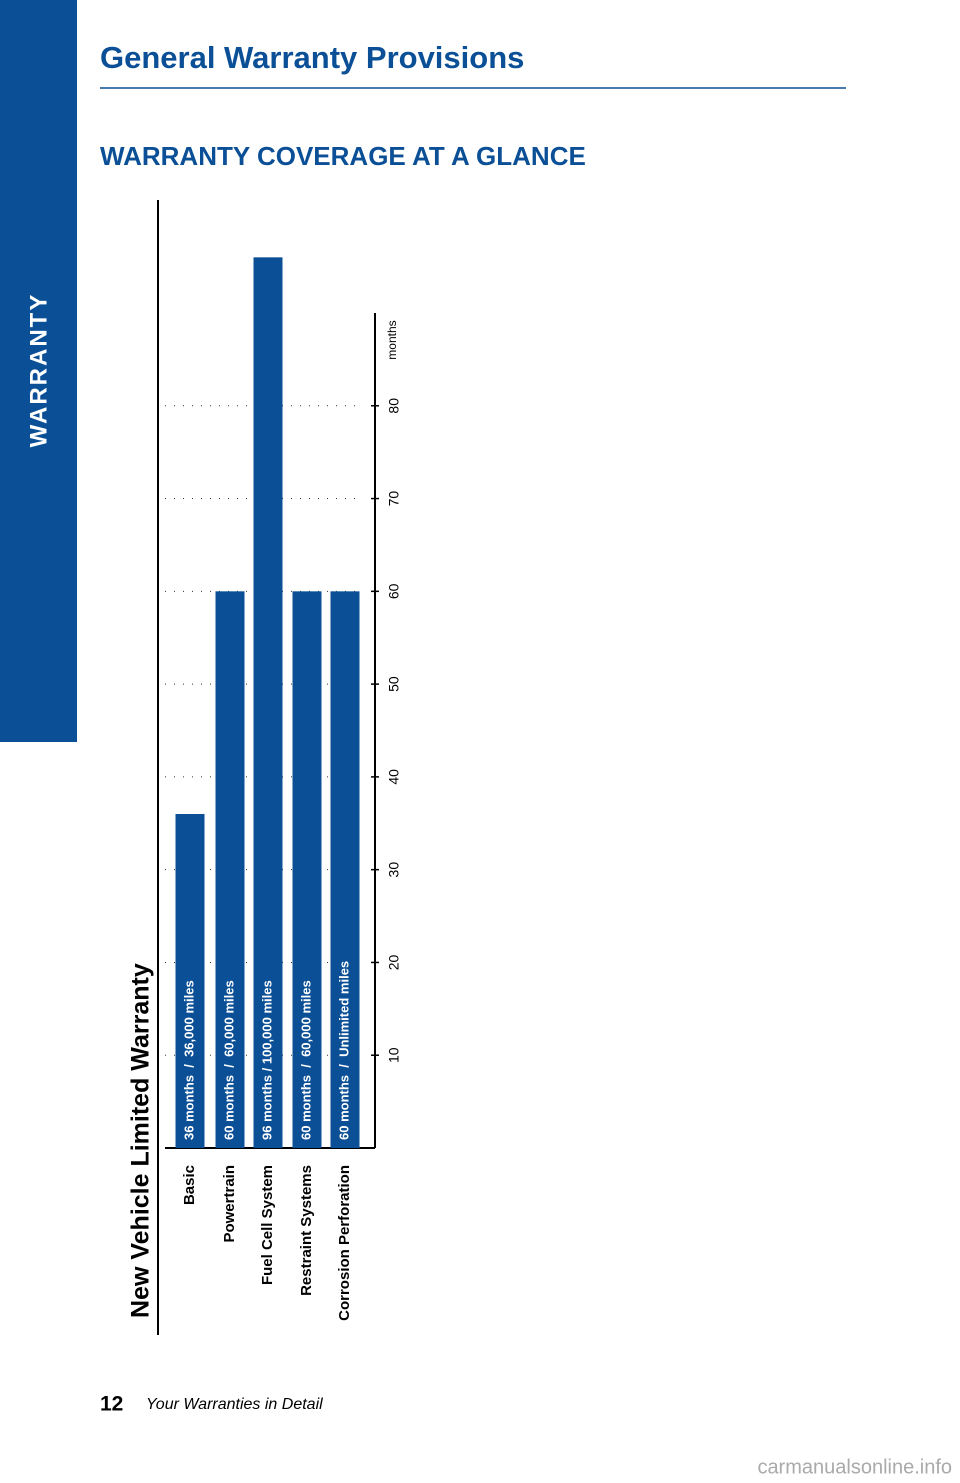 This screenshot has width=960, height=1483. I want to click on value-label: 96 months / 100,000 miles, so click(266, 1060).